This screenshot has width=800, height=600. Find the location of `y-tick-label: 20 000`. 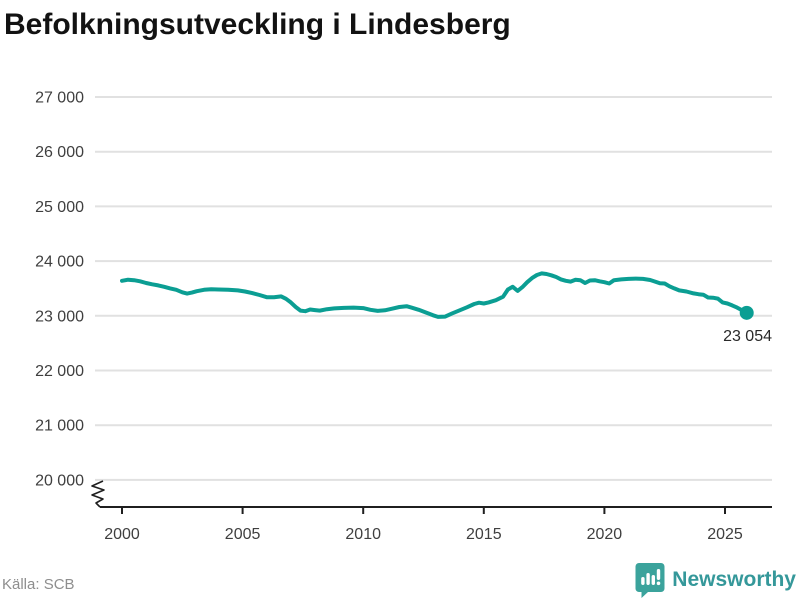

y-tick-label: 20 000 is located at coordinates (59, 480).